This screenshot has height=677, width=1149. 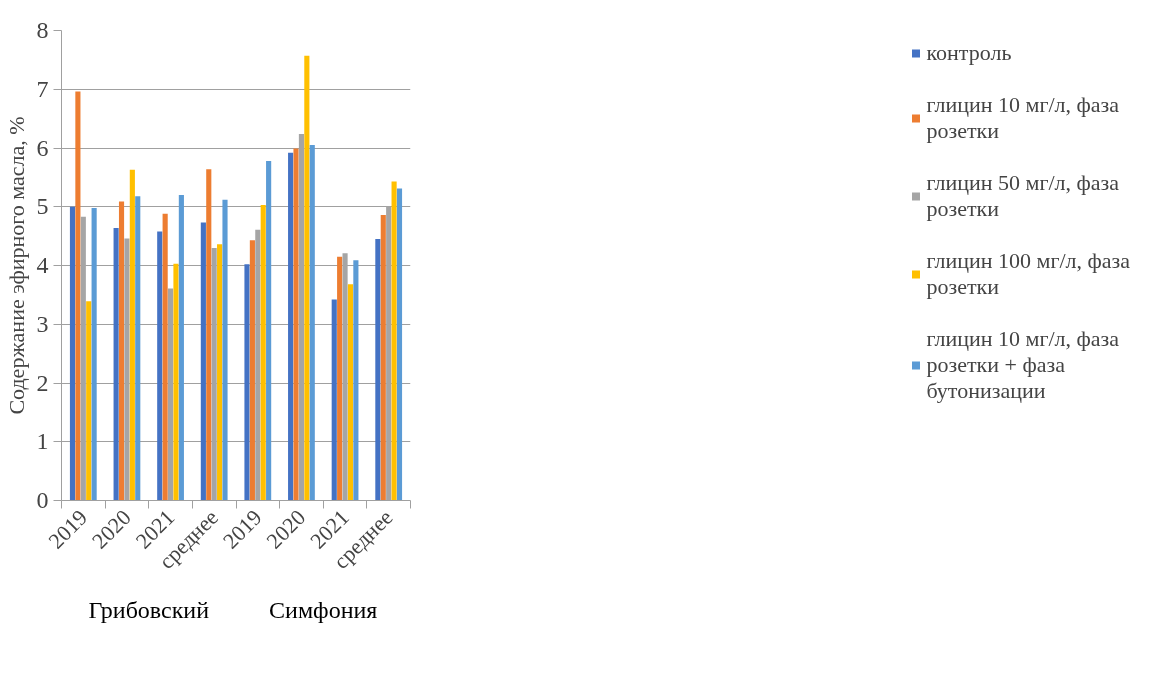 What do you see at coordinates (1028, 274) in the screenshot?
I see `legend-label: глицин 100 мг/л, фаза розетки` at bounding box center [1028, 274].